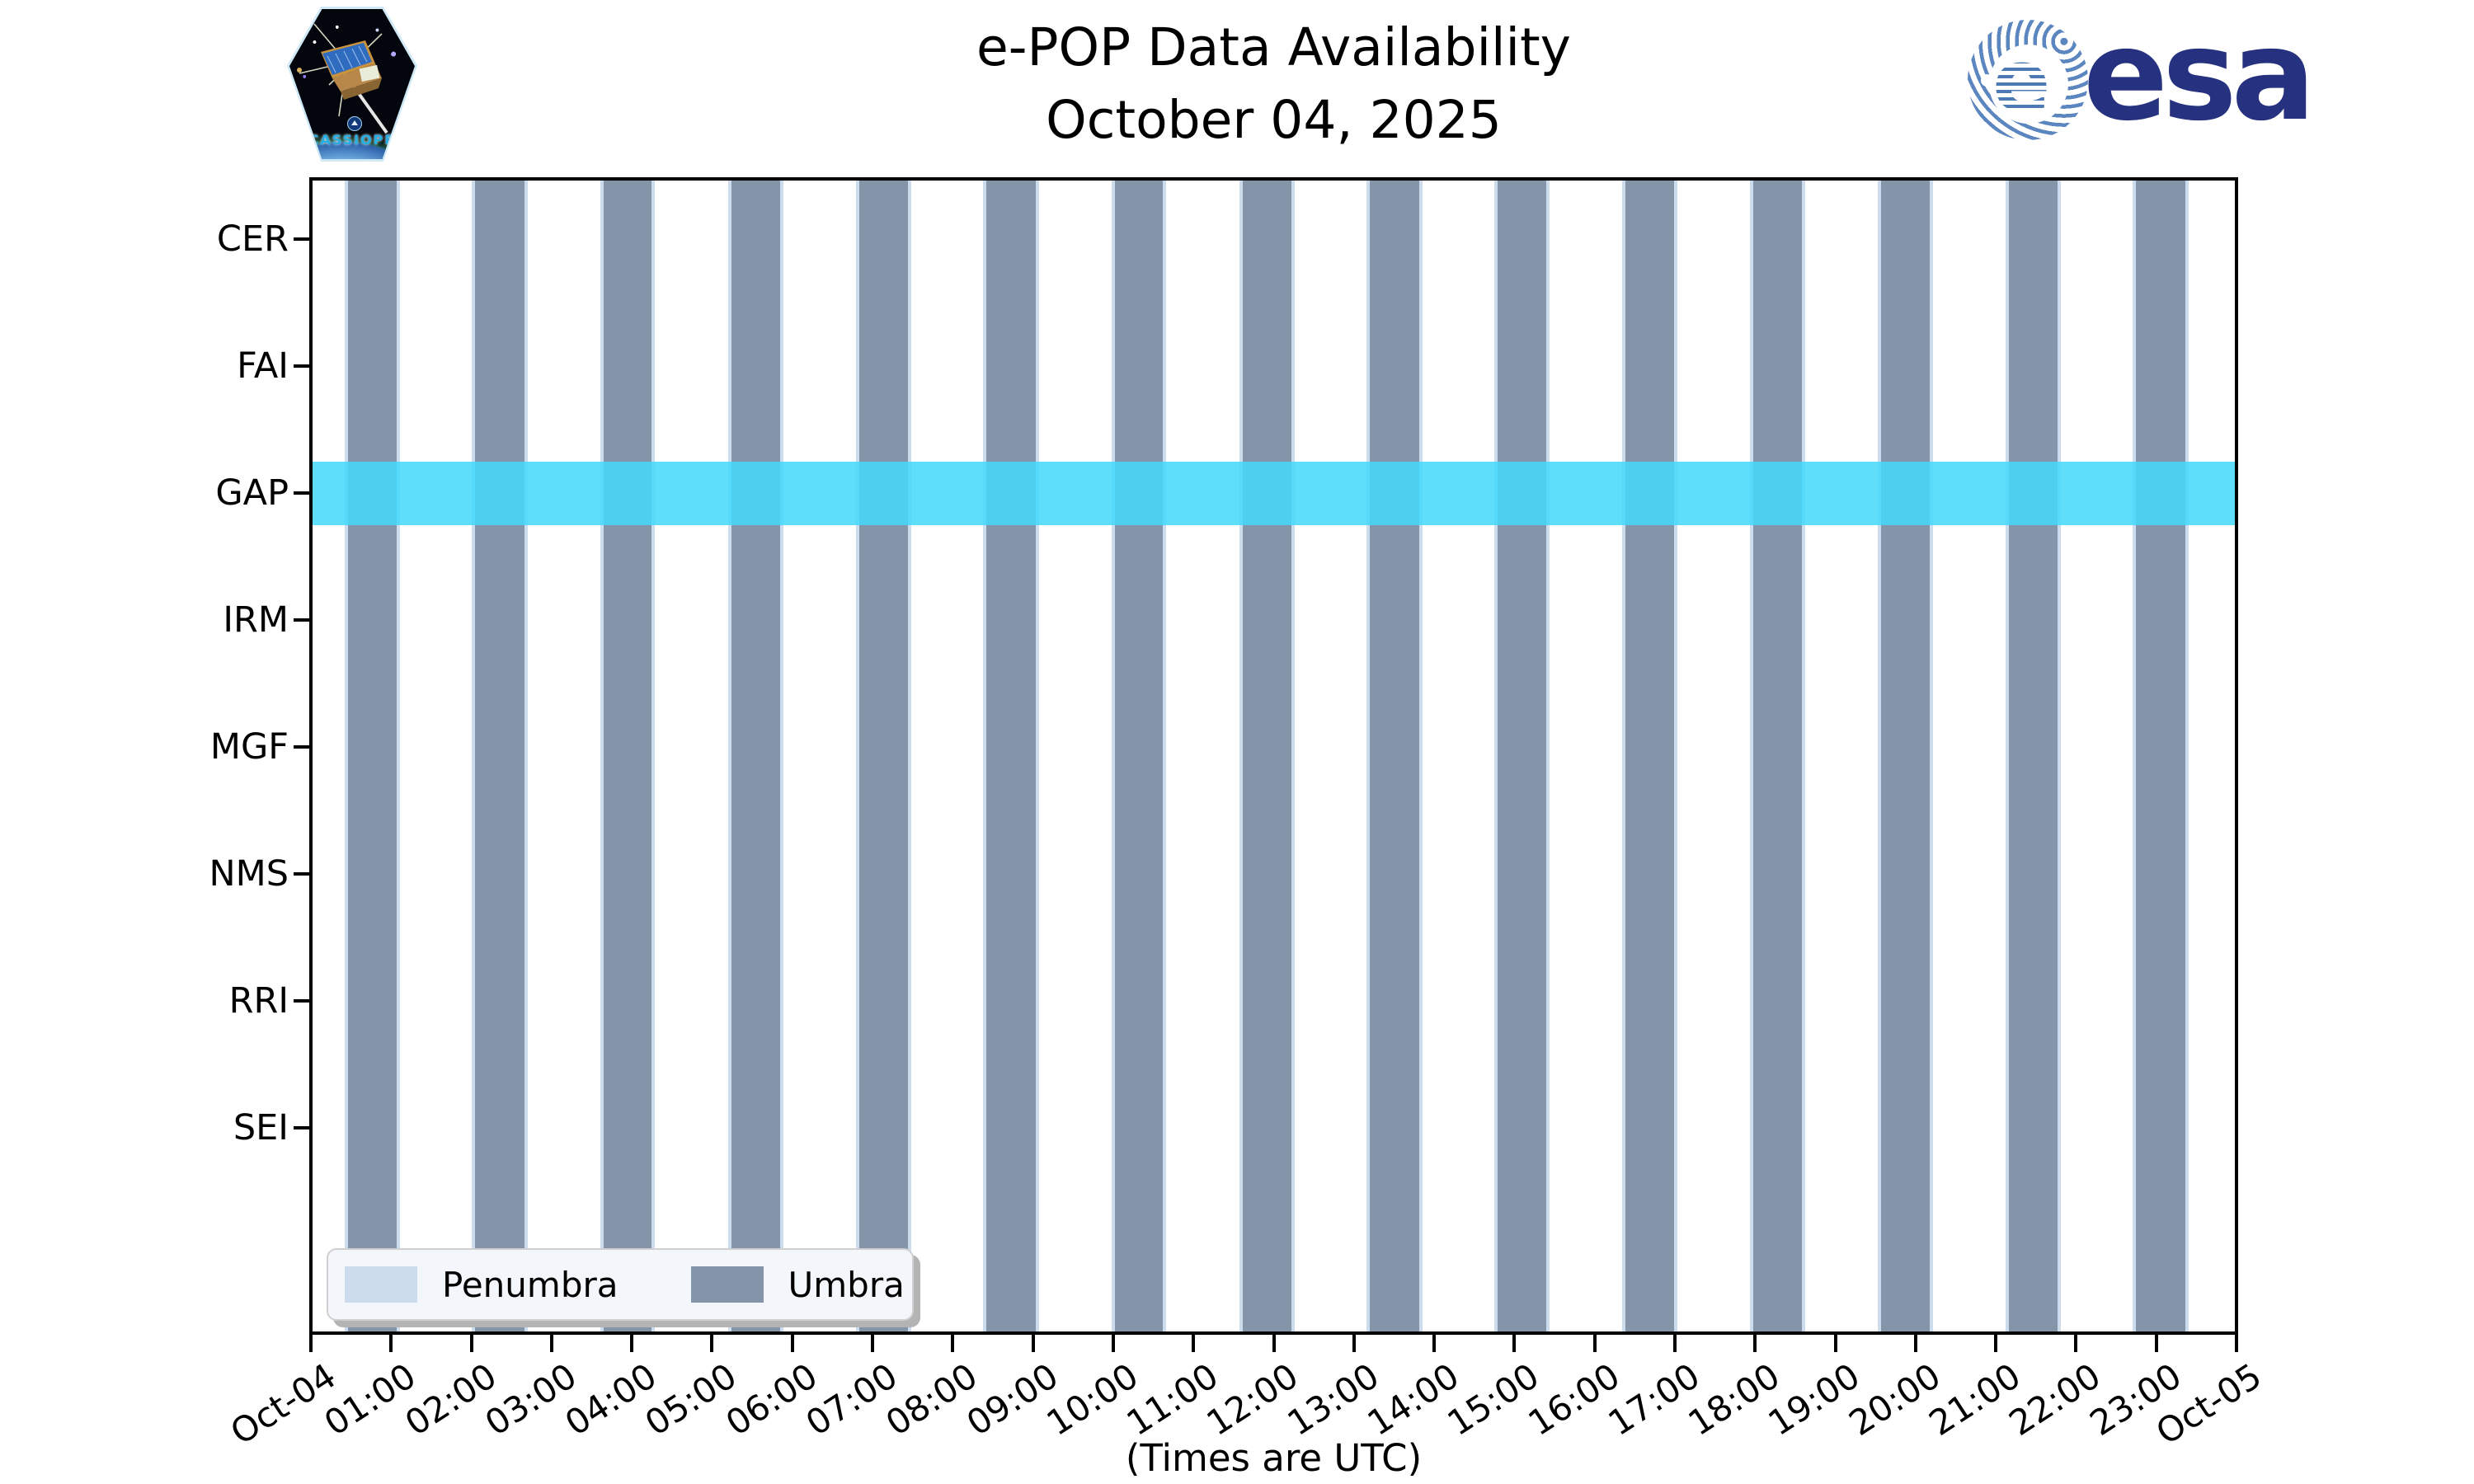 The height and width of the screenshot is (1484, 2474). What do you see at coordinates (2055, 1399) in the screenshot?
I see `x-tick-label: 22:00` at bounding box center [2055, 1399].